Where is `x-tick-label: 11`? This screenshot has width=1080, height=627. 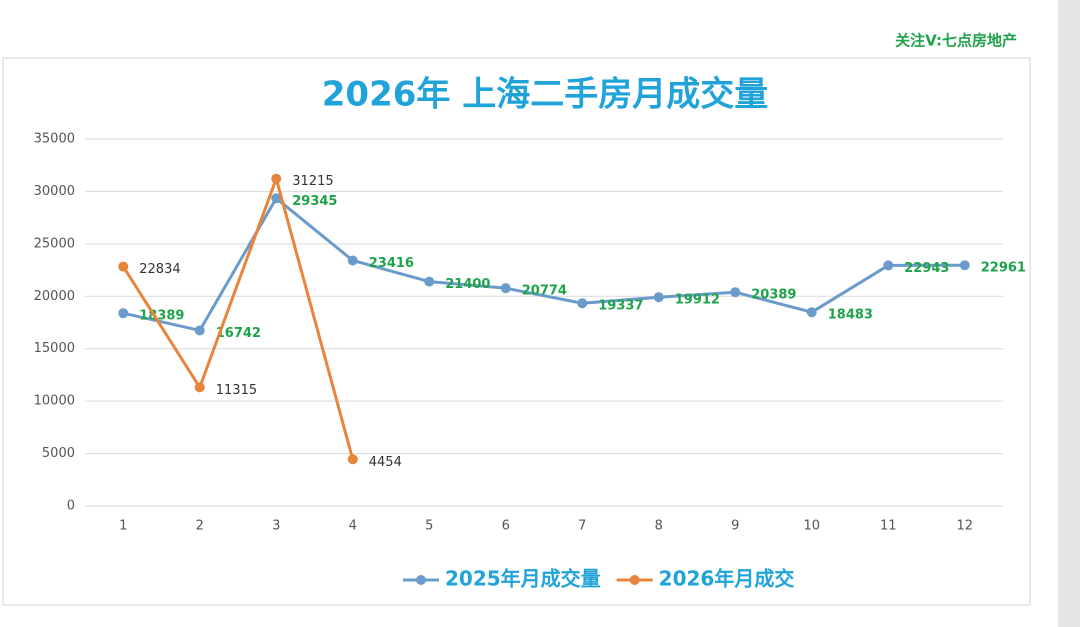 x-tick-label: 11 is located at coordinates (888, 526).